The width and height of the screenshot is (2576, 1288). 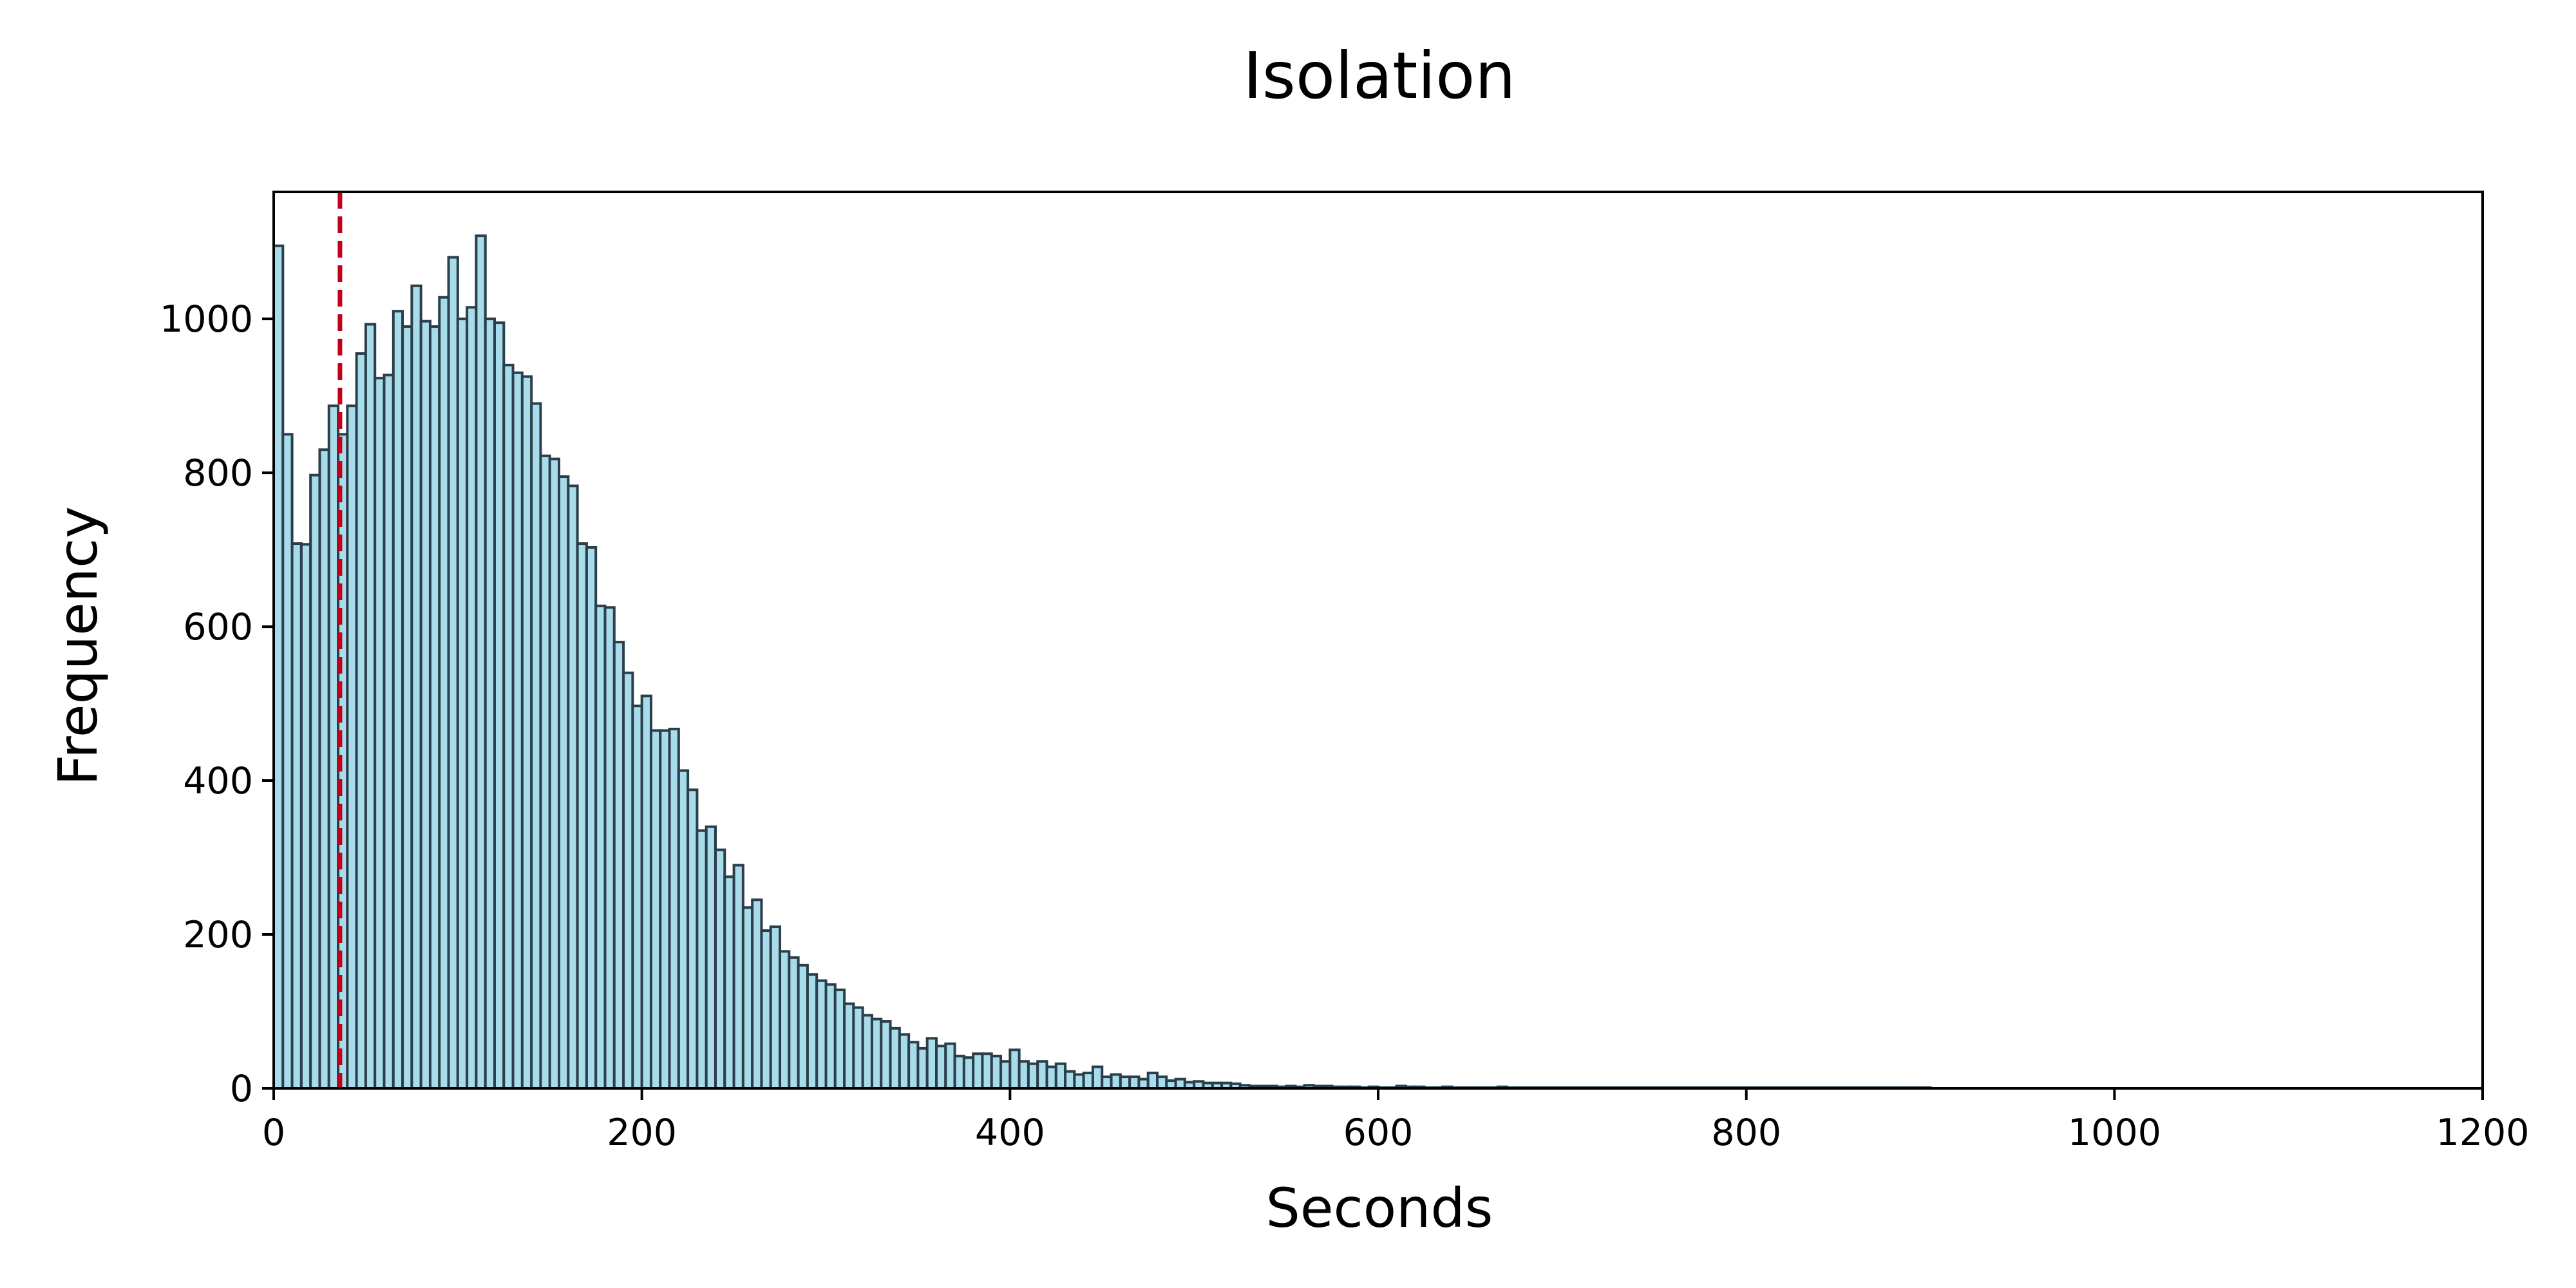 I want to click on chart-title: Isolation, so click(x=1379, y=75).